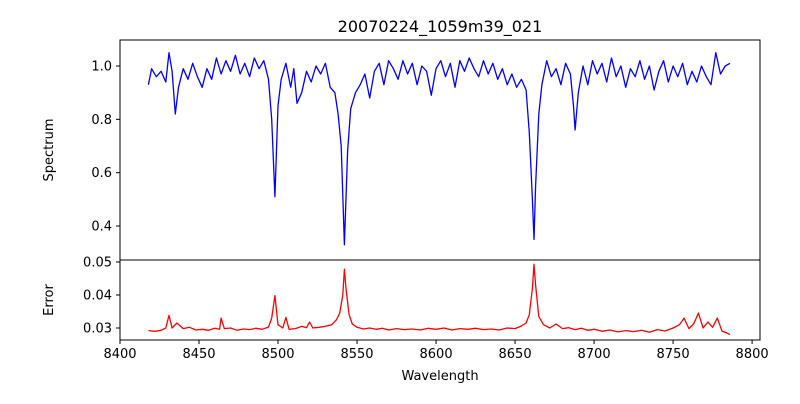 This screenshot has height=404, width=800. What do you see at coordinates (277, 354) in the screenshot?
I see `x-tick-label: 8500` at bounding box center [277, 354].